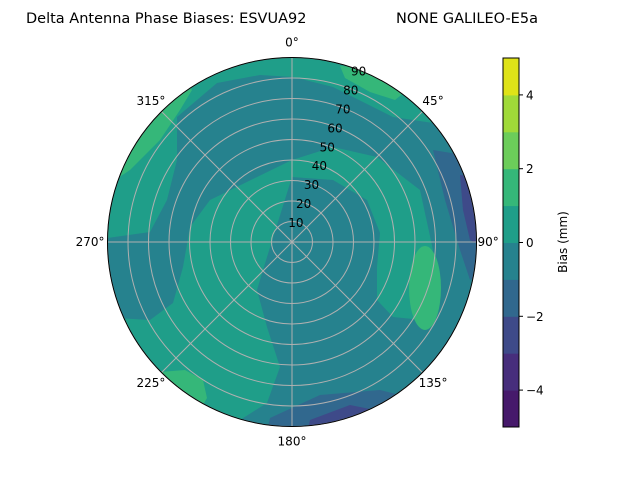  What do you see at coordinates (535, 391) in the screenshot?
I see `colorbar-tick-label: −4` at bounding box center [535, 391].